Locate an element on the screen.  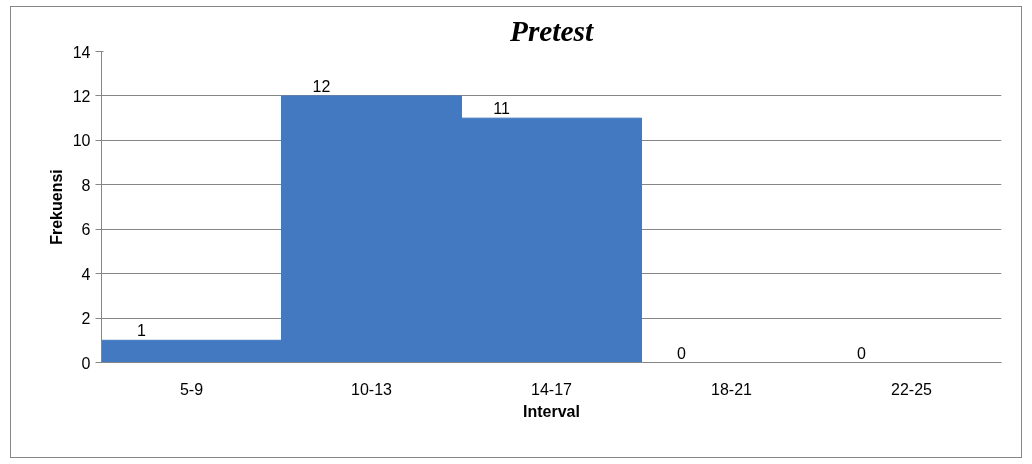
y-tick-label: 10 is located at coordinates (81, 141).